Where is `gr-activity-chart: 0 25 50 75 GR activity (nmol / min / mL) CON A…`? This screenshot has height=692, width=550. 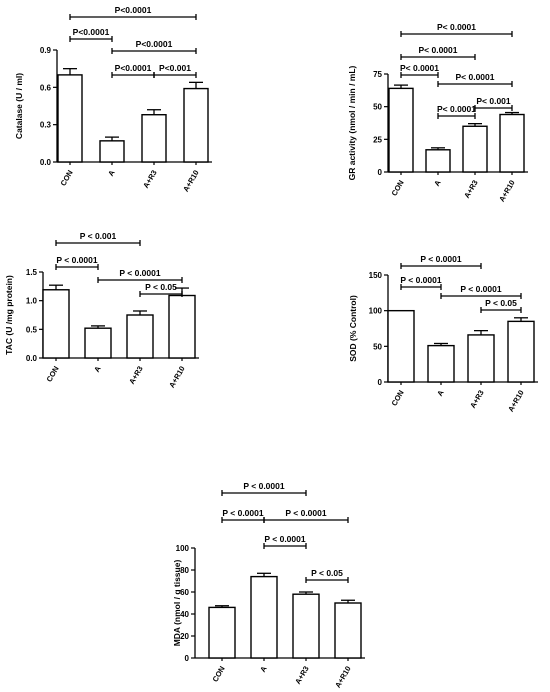
gr-activity-chart: 0 25 50 75 GR activity (nmol / min / mL) CON A… is located at coordinates (437, 112).